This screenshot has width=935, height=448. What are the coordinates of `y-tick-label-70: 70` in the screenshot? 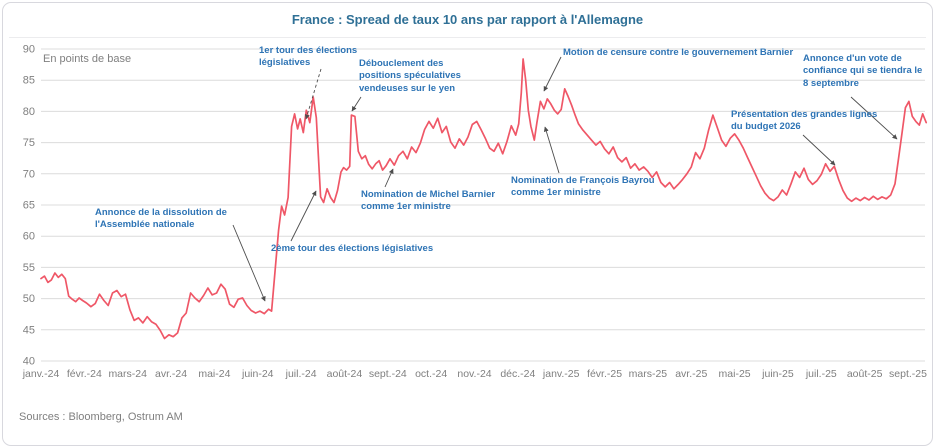 It's located at (29, 174).